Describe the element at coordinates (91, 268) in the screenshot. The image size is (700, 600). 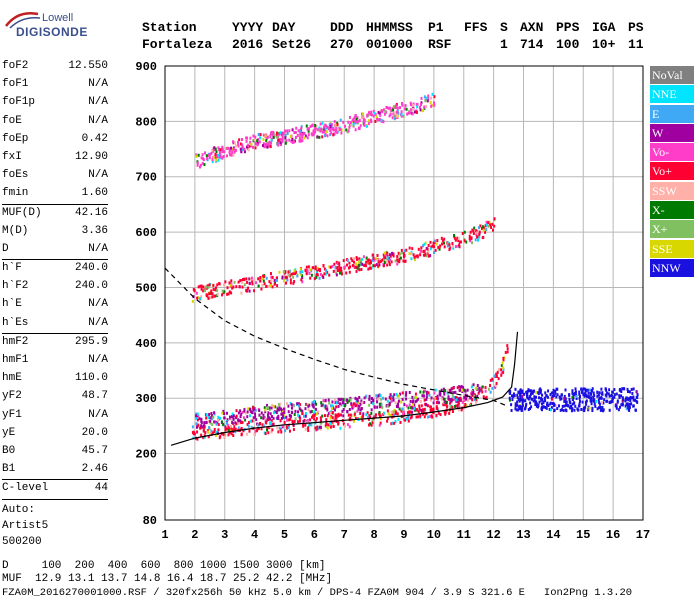
I see `param-value: 240.0` at that location.